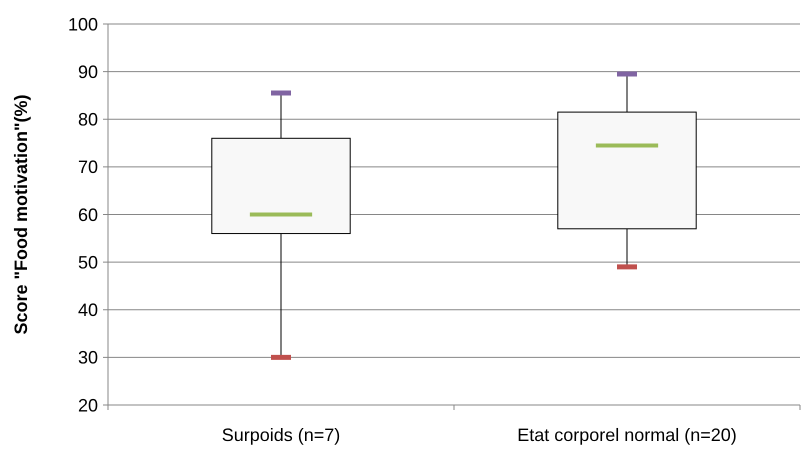 This screenshot has width=803, height=453. I want to click on y-tick-label: 60, so click(88, 214).